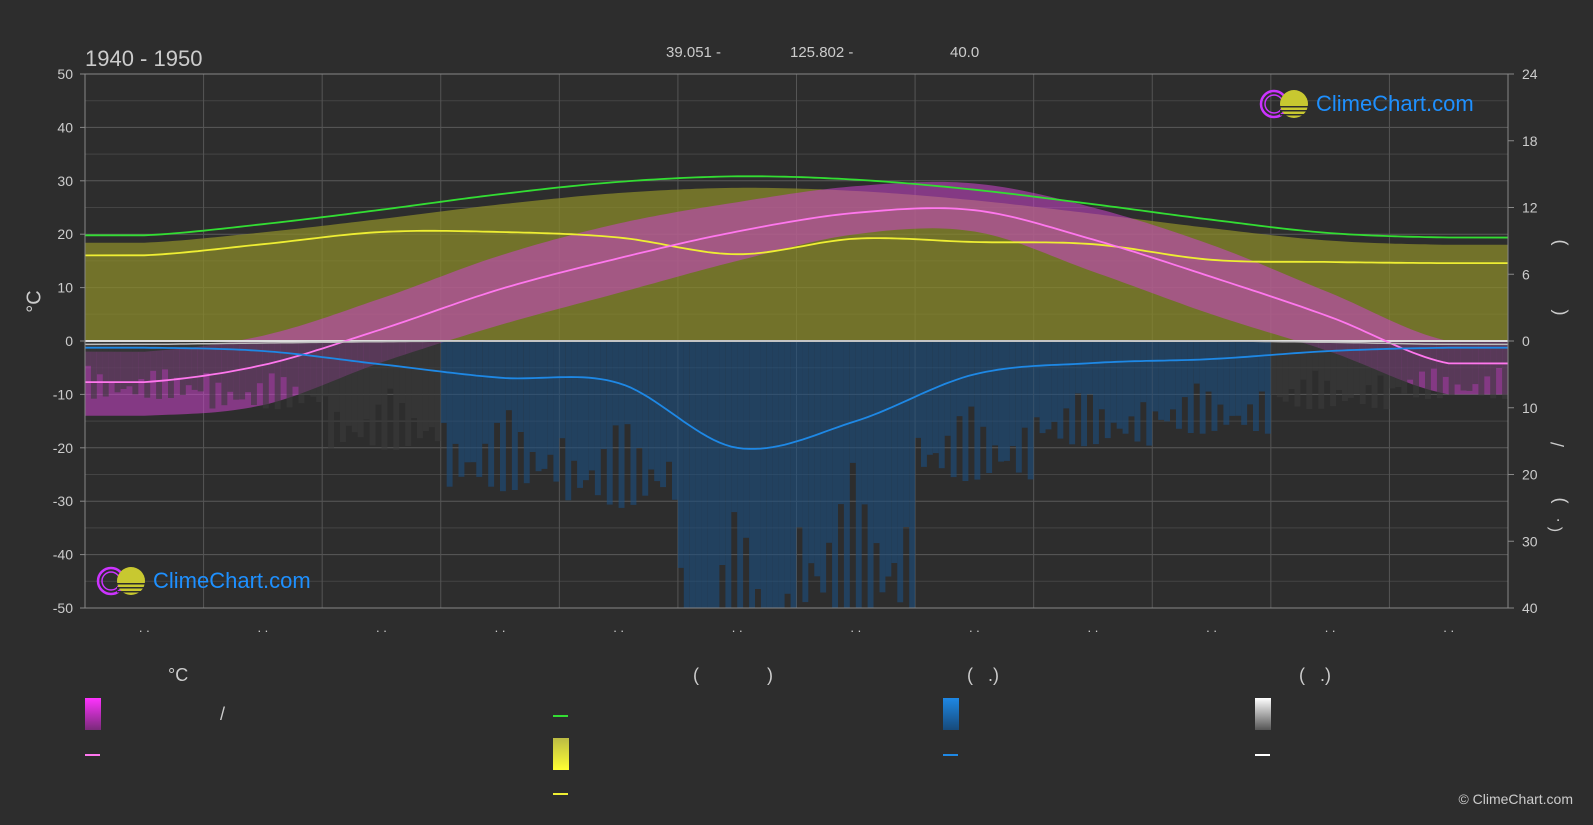  I want to click on right-axis-label-bottom-a: /, so click(1558, 444).